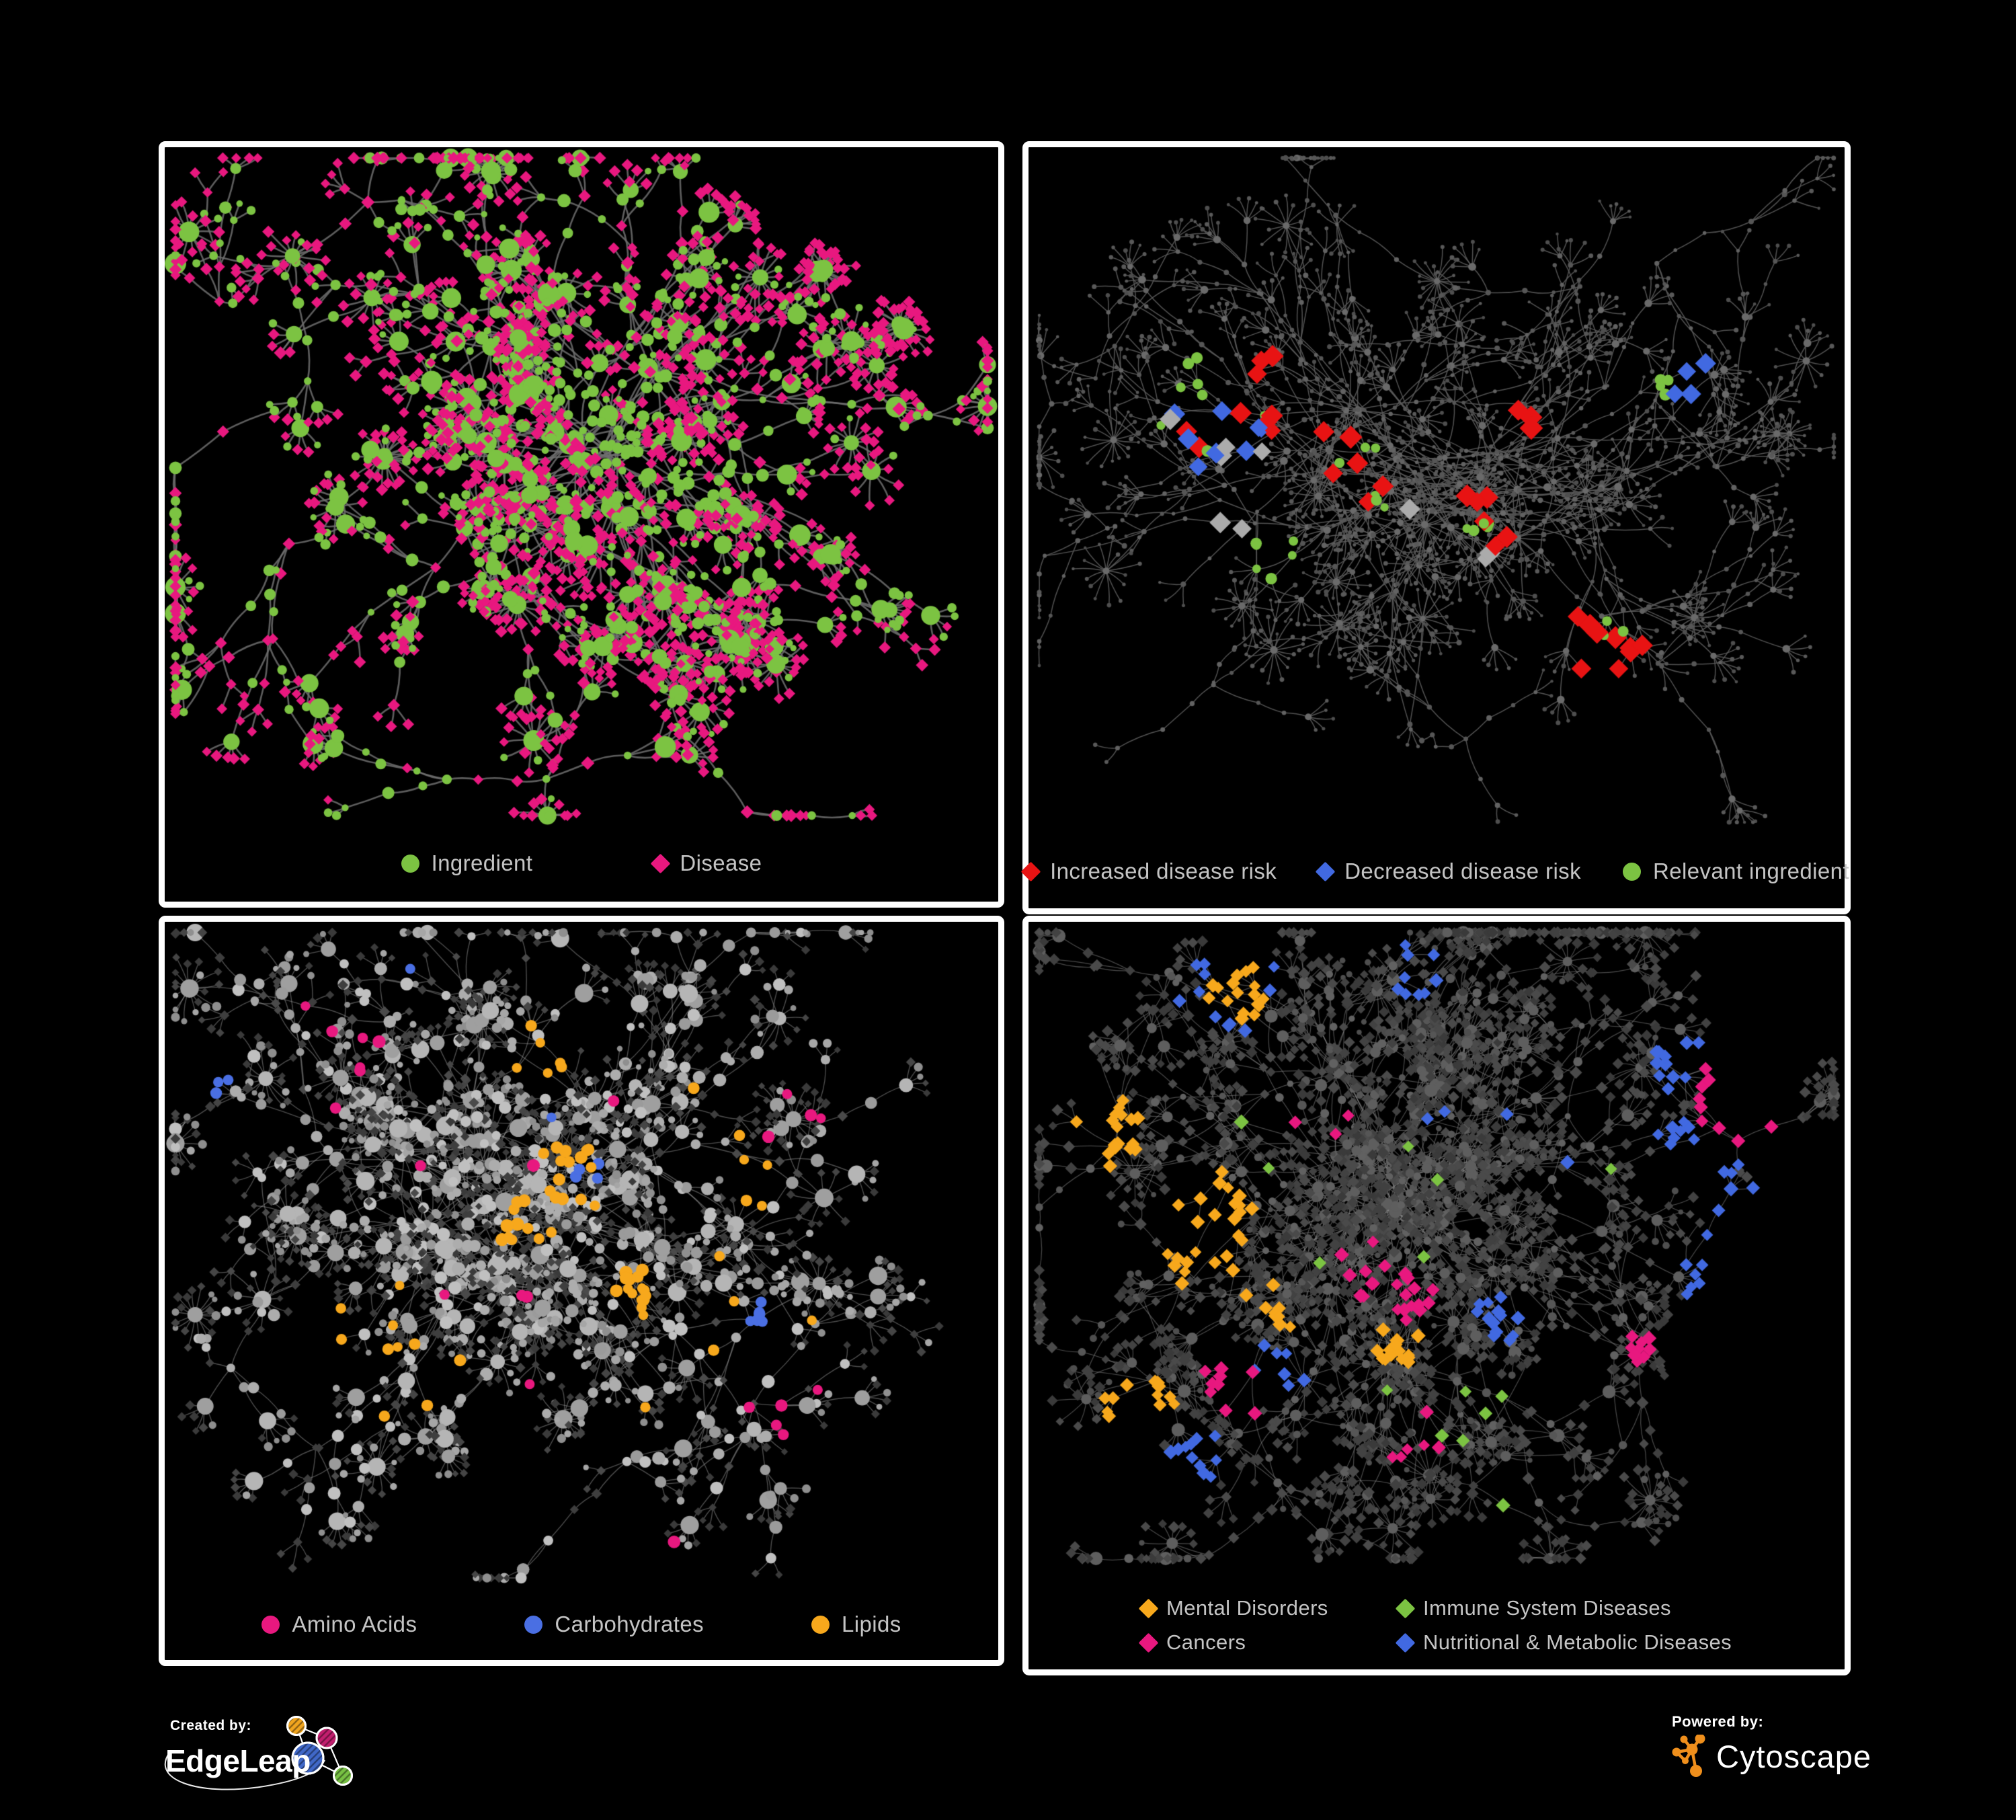  Describe the element at coordinates (1718, 1721) in the screenshot. I see `powered-by-label: Powered by:` at that location.